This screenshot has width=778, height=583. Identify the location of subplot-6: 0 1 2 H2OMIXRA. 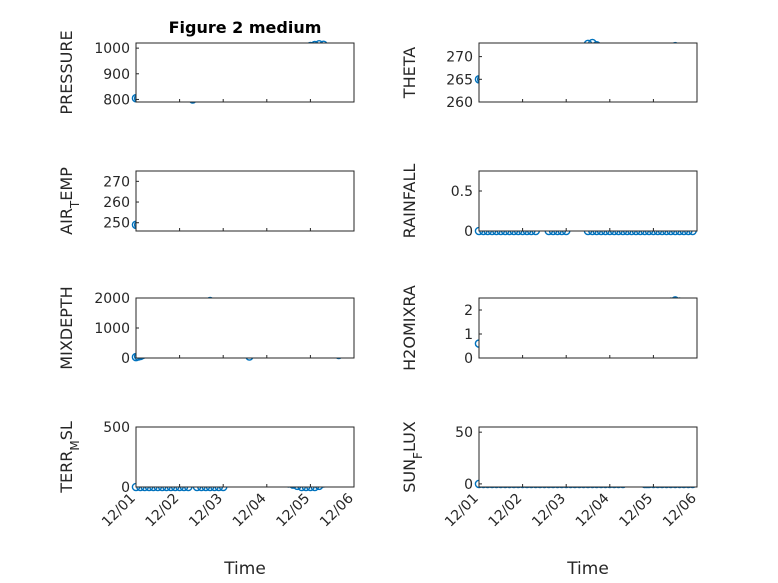
(549, 328).